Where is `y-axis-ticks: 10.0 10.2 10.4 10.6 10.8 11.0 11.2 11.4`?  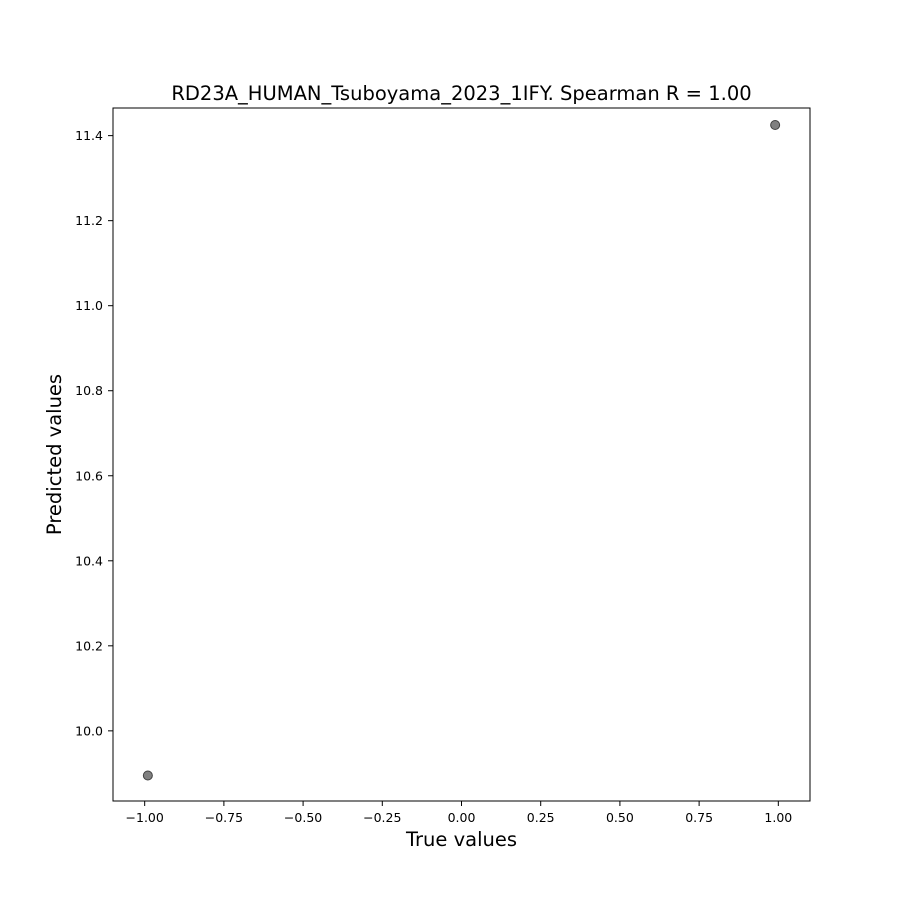
y-axis-ticks: 10.0 10.2 10.4 10.6 10.8 11.0 11.2 11.4 is located at coordinates (94, 433).